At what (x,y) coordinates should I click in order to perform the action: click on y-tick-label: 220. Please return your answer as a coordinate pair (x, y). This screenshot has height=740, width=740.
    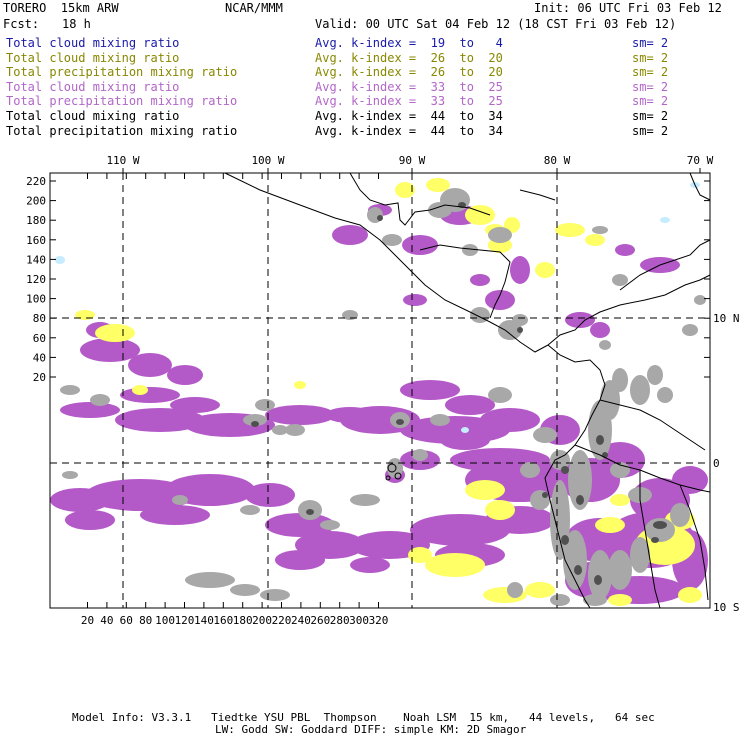
    Looking at the image, I should click on (36, 181).